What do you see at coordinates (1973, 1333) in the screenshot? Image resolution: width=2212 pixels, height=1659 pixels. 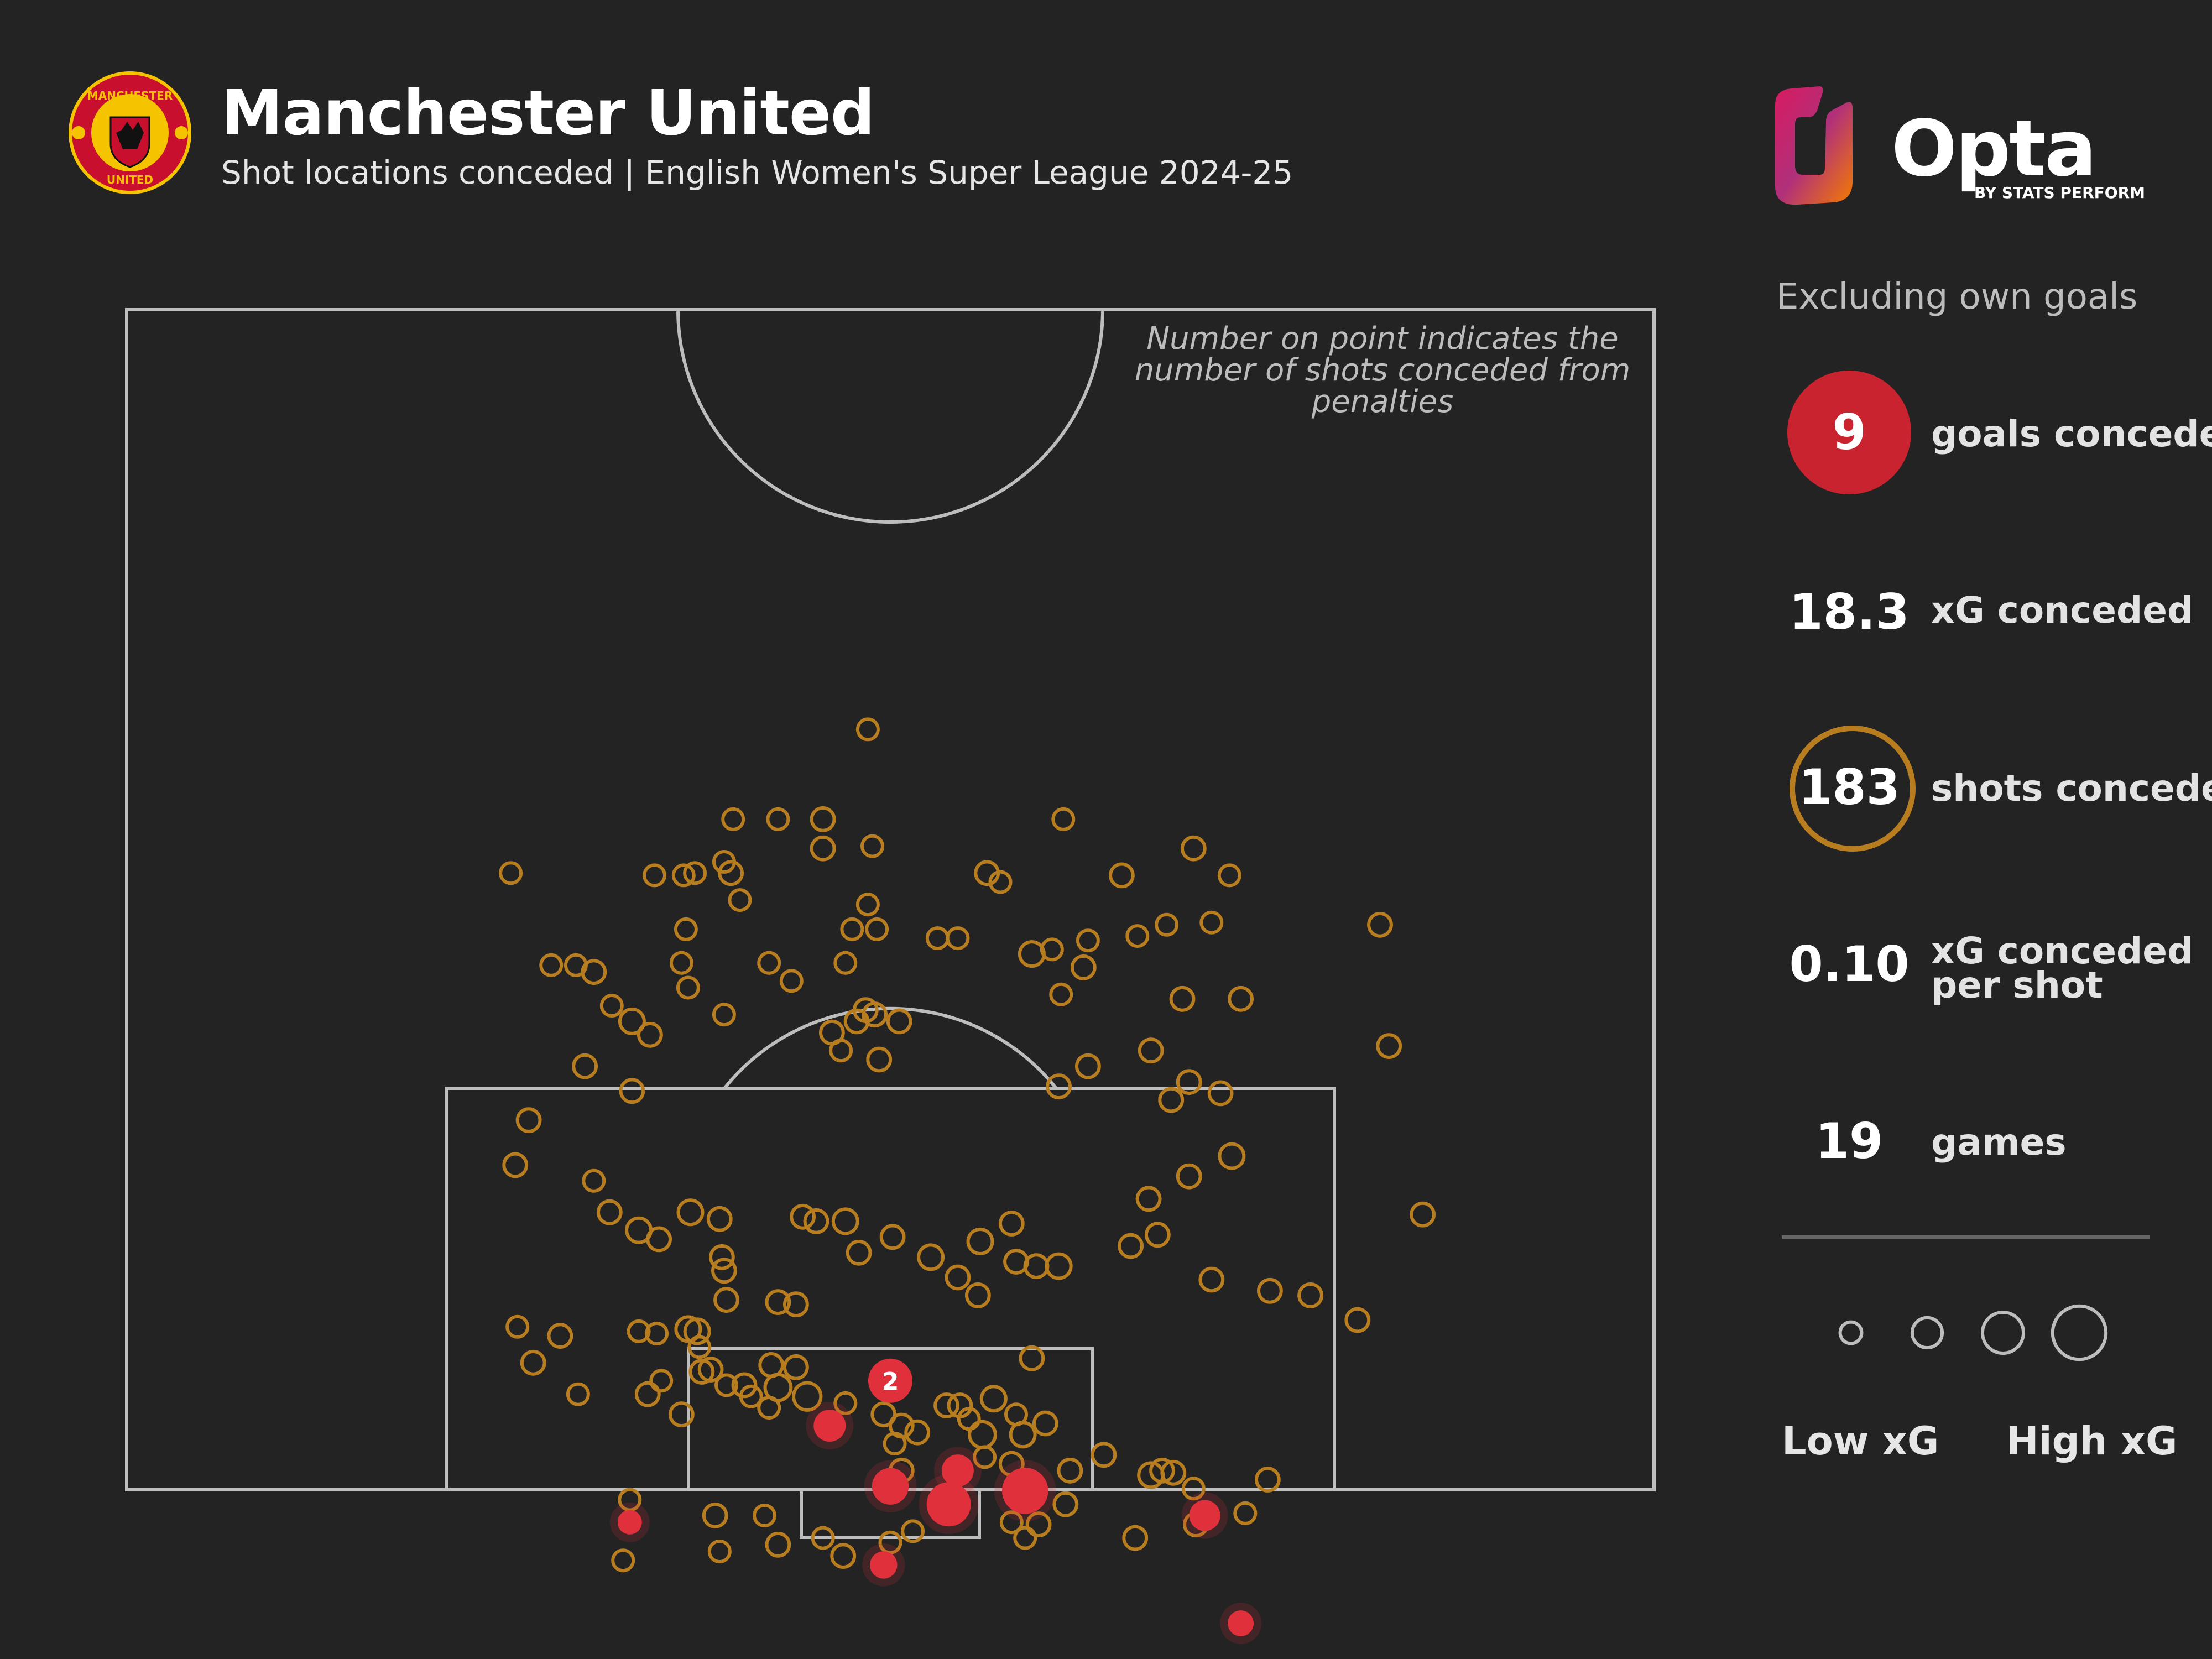 I see `xg-size-legend` at bounding box center [1973, 1333].